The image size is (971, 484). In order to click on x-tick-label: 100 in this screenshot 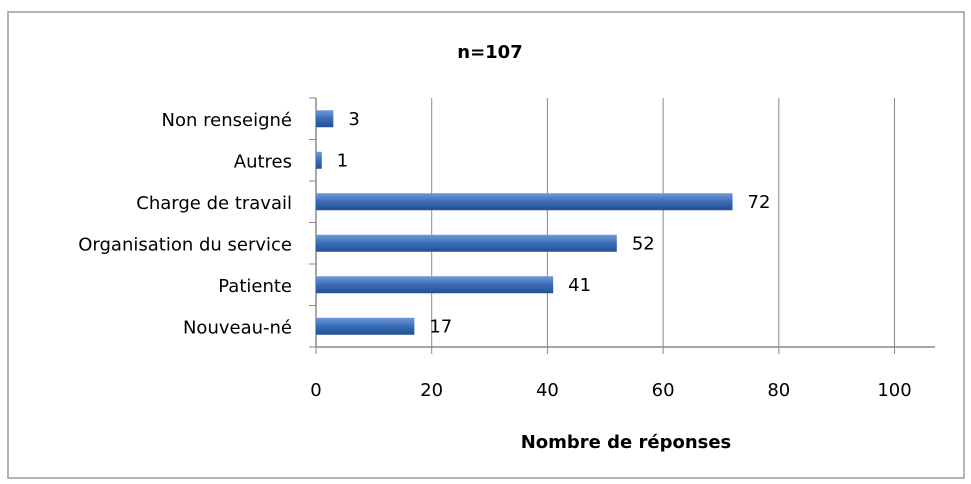, I will do `click(894, 390)`.